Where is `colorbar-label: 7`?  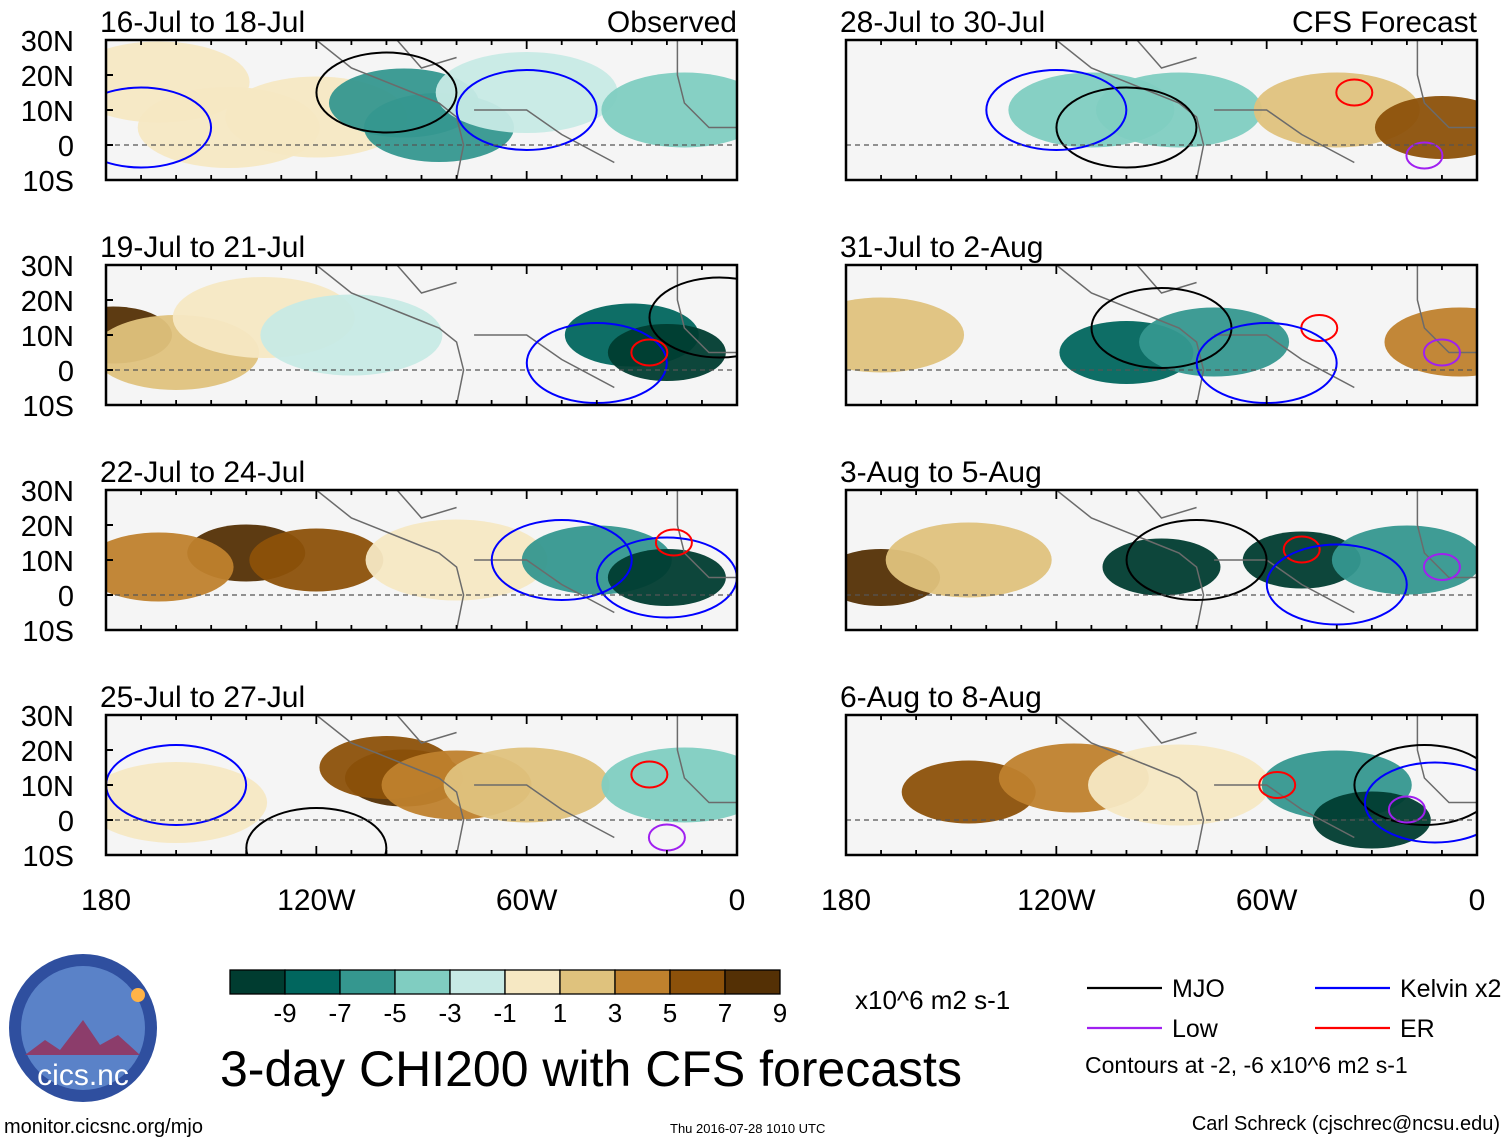
colorbar-label: 7 is located at coordinates (725, 1013).